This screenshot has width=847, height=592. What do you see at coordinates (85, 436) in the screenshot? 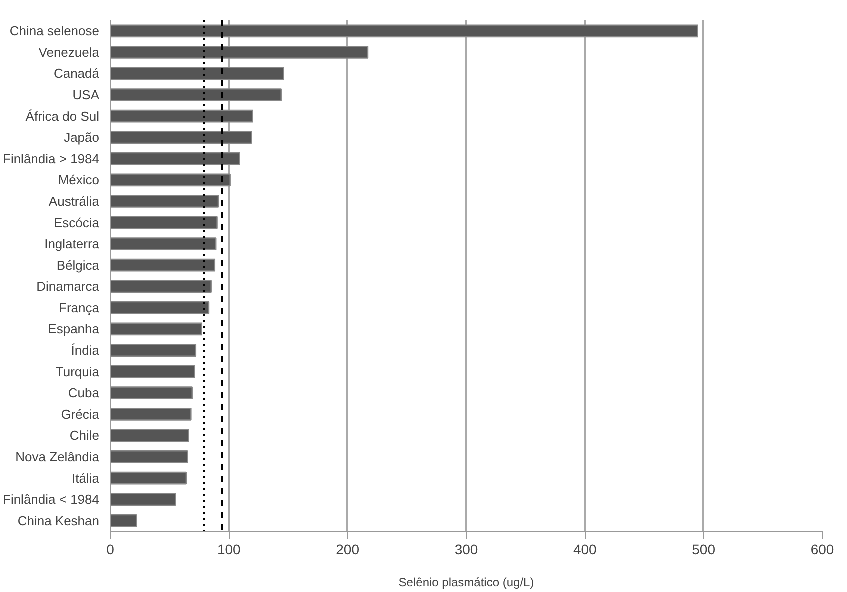
I see `y-tick-label: Chile` at bounding box center [85, 436].